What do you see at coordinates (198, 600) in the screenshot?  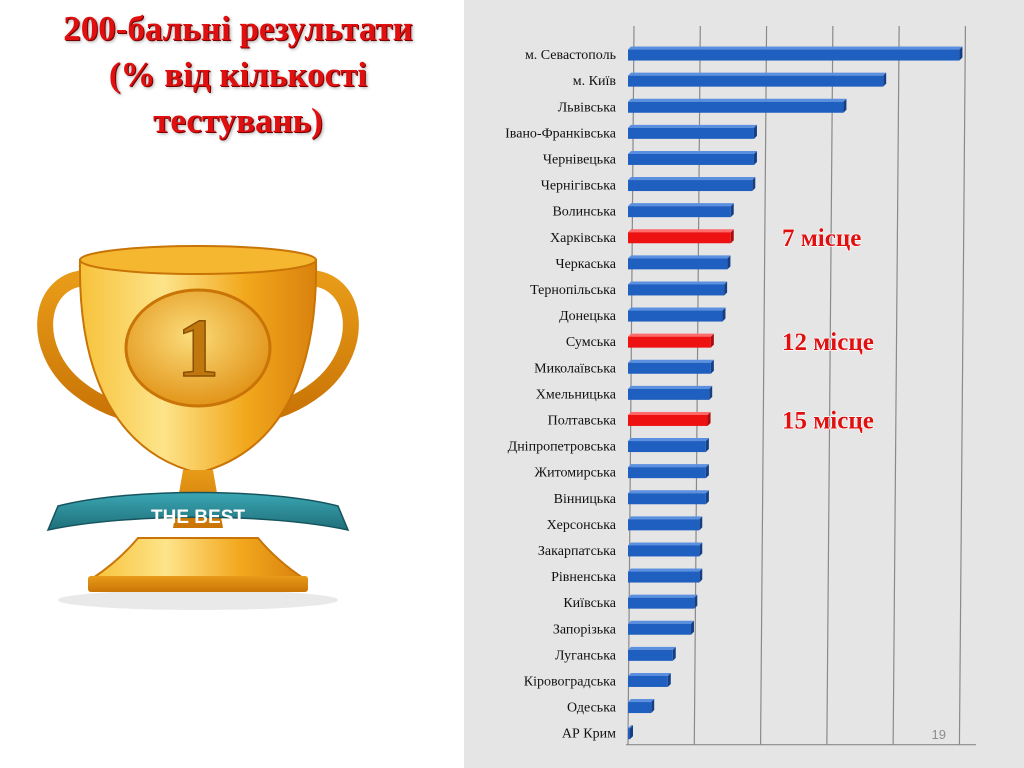 I see `trophy-shadow` at bounding box center [198, 600].